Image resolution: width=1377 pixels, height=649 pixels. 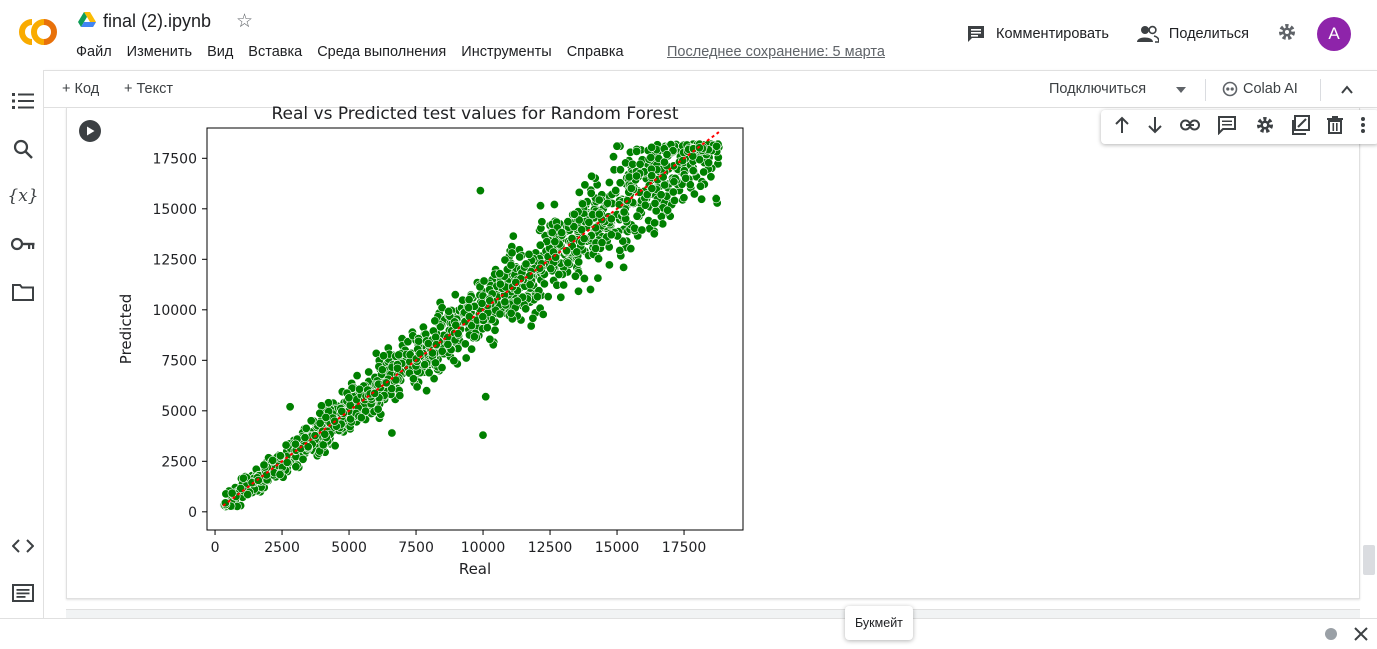 I want to click on avatar: A, so click(x=1334, y=34).